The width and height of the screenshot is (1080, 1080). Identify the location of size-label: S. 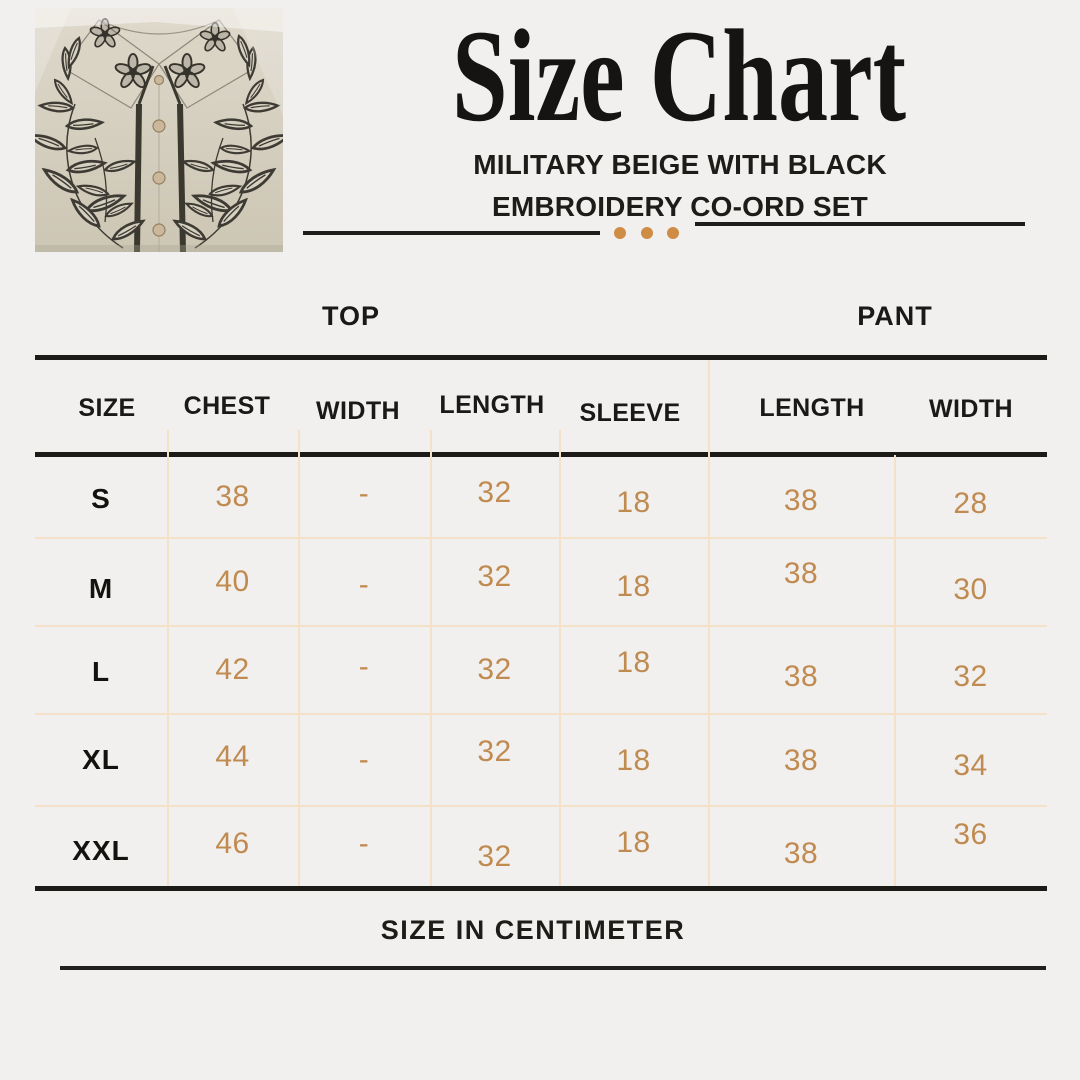
(101, 498).